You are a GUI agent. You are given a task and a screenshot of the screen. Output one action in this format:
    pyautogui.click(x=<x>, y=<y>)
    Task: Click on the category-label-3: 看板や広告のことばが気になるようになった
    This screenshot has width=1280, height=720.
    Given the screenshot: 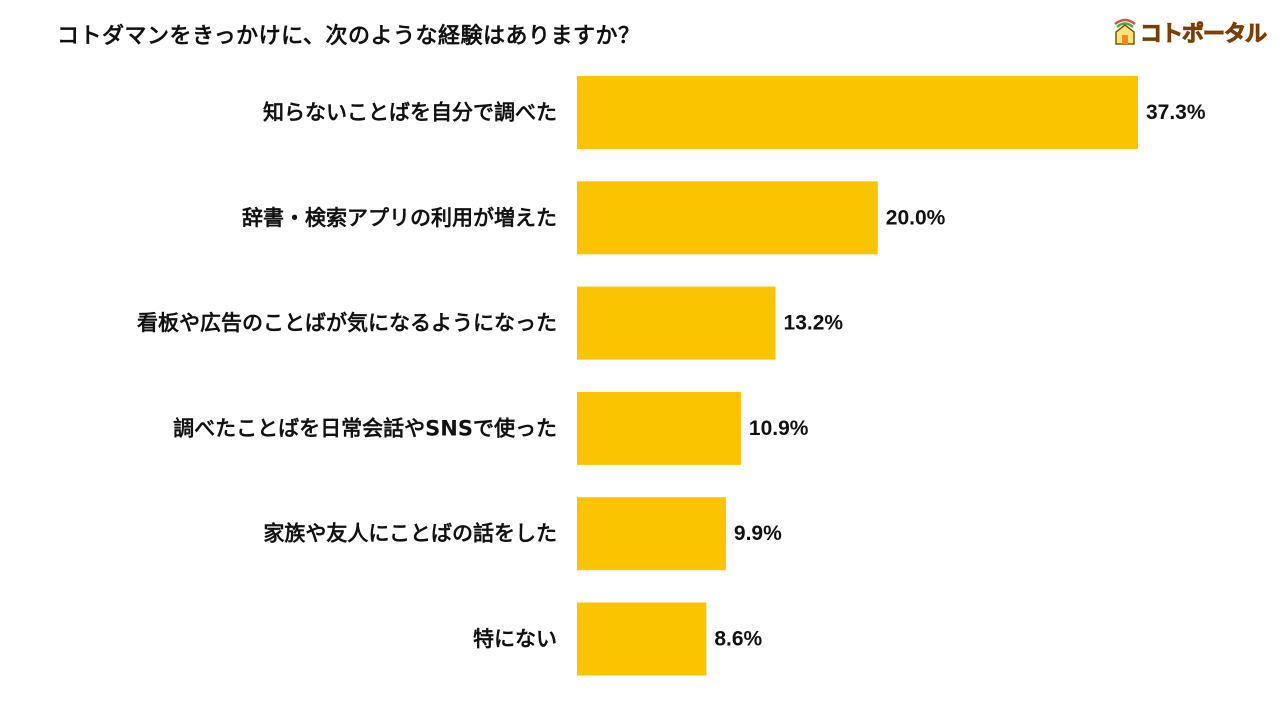 What is the action you would take?
    pyautogui.click(x=347, y=323)
    